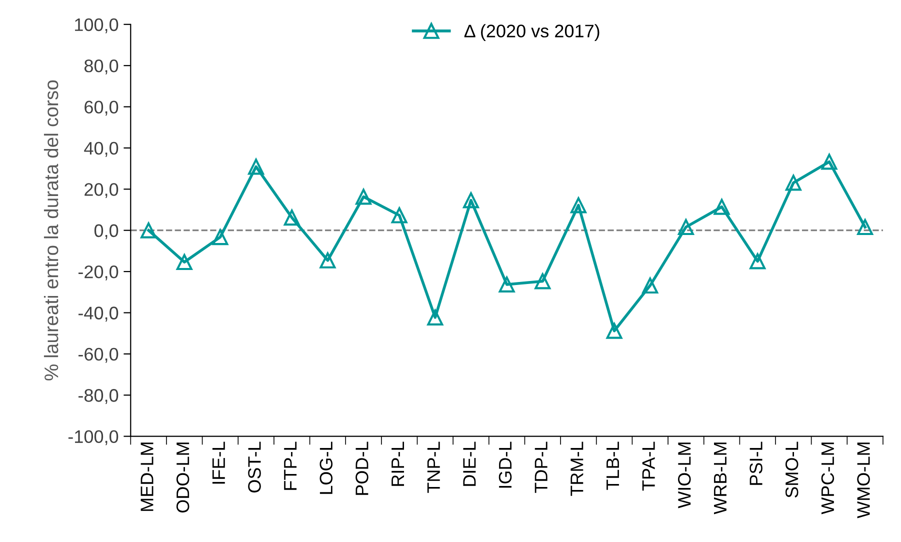 The width and height of the screenshot is (901, 542). Describe the element at coordinates (96, 26) in the screenshot. I see `y-tick-label: 100,0` at that location.